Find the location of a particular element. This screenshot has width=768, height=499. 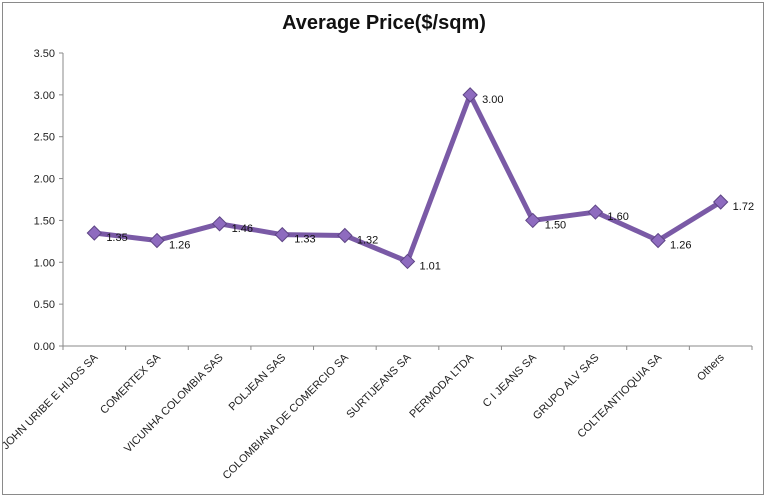

y-tick-label: 1.00 is located at coordinates (44, 263).